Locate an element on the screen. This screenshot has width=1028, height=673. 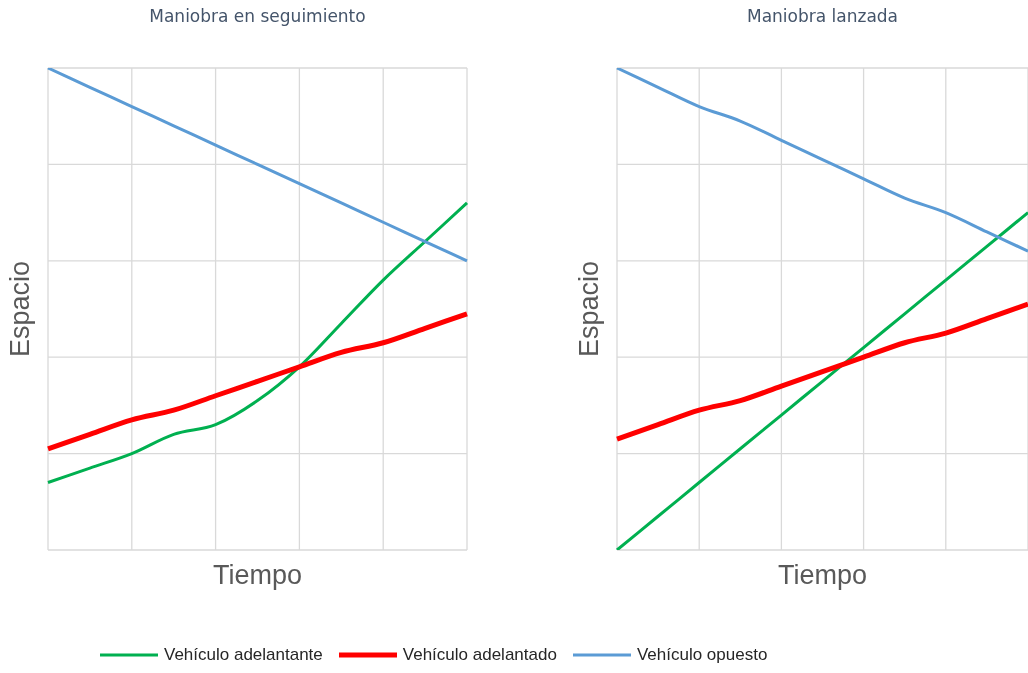
legend-label: Vehículo opuesto is located at coordinates (702, 655).